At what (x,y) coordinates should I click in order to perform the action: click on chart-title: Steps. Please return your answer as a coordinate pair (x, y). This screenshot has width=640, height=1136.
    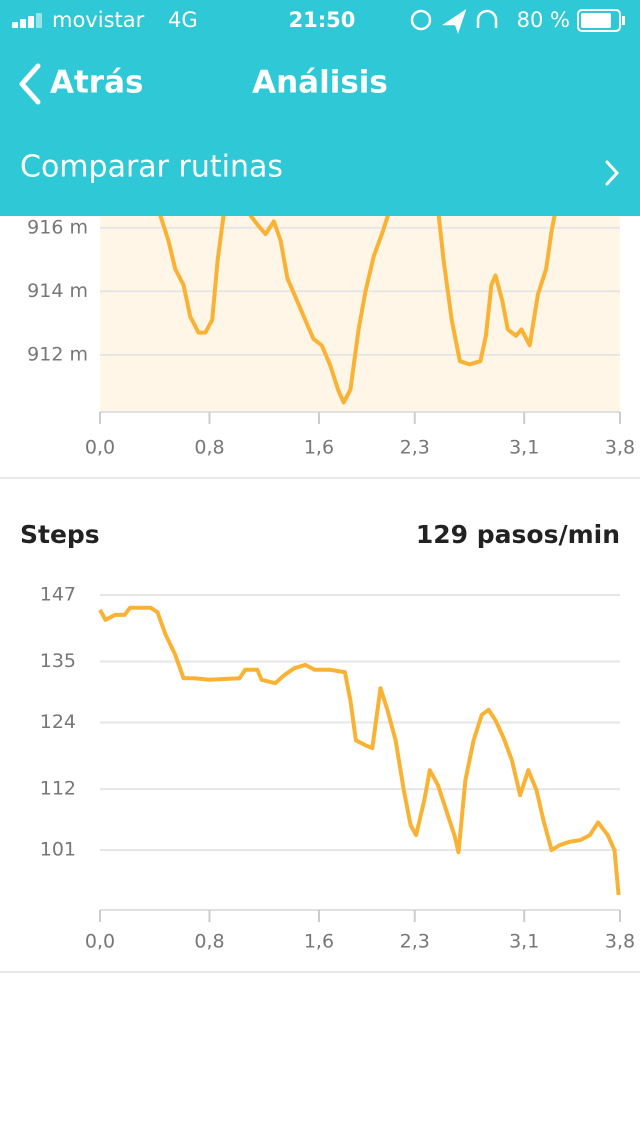
    Looking at the image, I should click on (60, 534).